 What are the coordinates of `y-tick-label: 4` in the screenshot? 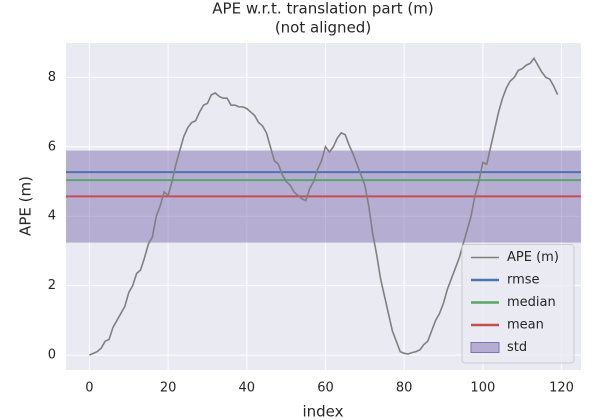 It's located at (52, 216).